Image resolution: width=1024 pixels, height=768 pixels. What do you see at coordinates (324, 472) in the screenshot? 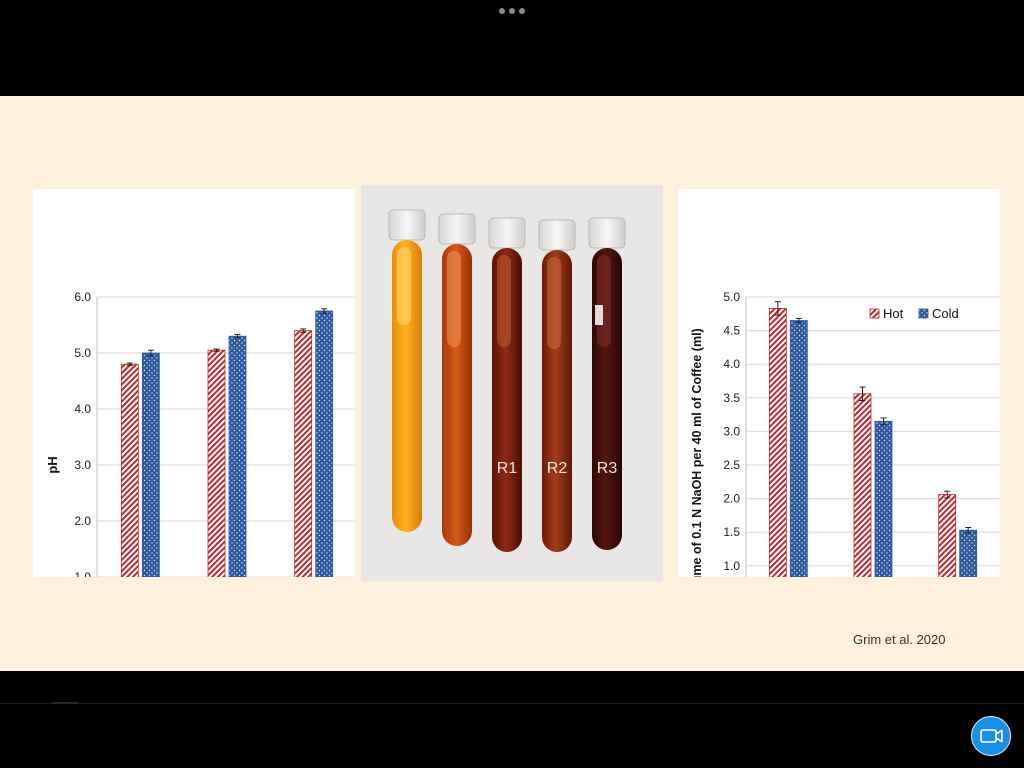
I see `ph-bar-cold-r3` at bounding box center [324, 472].